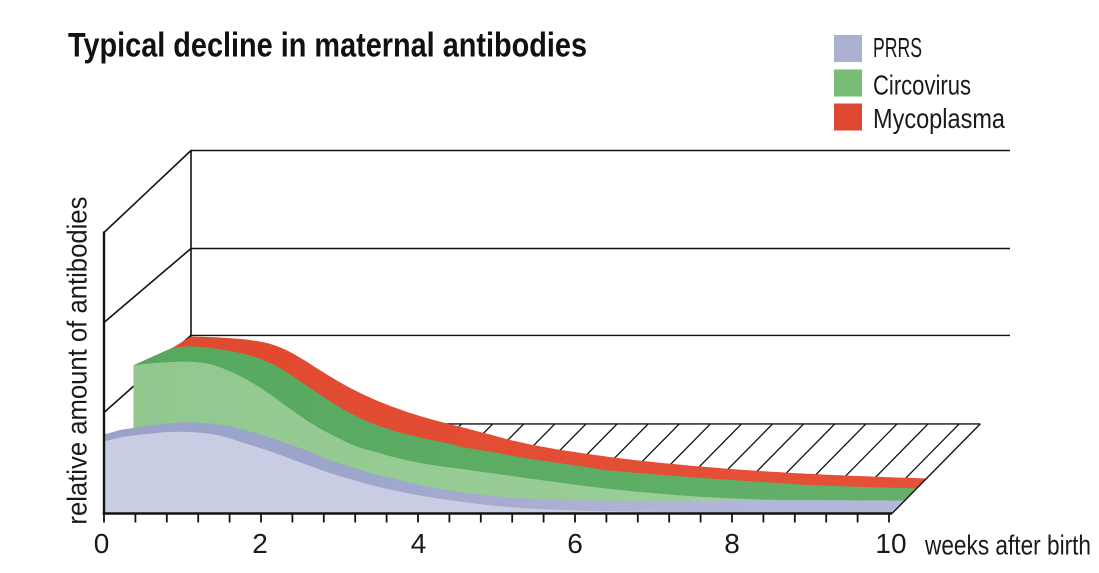 This screenshot has width=1099, height=573. Describe the element at coordinates (77, 361) in the screenshot. I see `svg-text: relative amount of antibodies` at that location.